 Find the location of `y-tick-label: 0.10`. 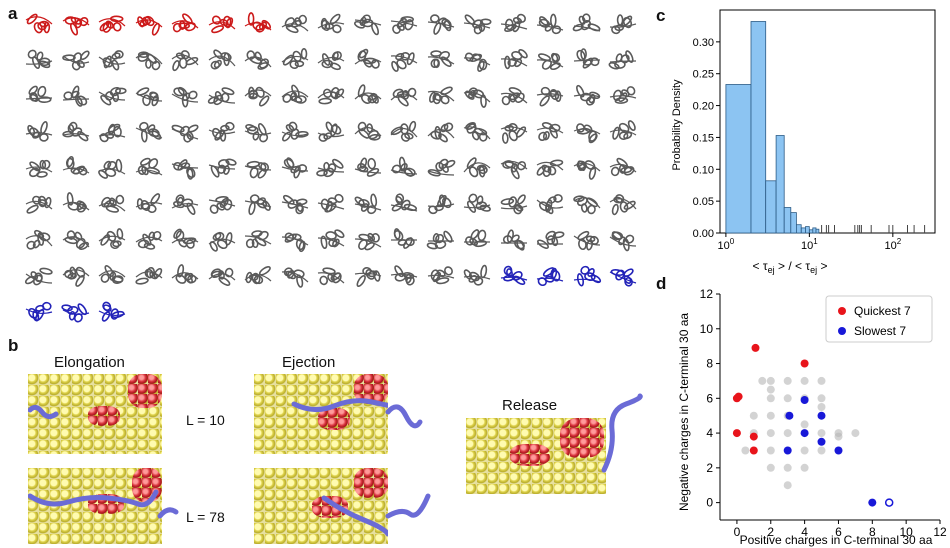

y-tick-label: 0.10 is located at coordinates (703, 170).